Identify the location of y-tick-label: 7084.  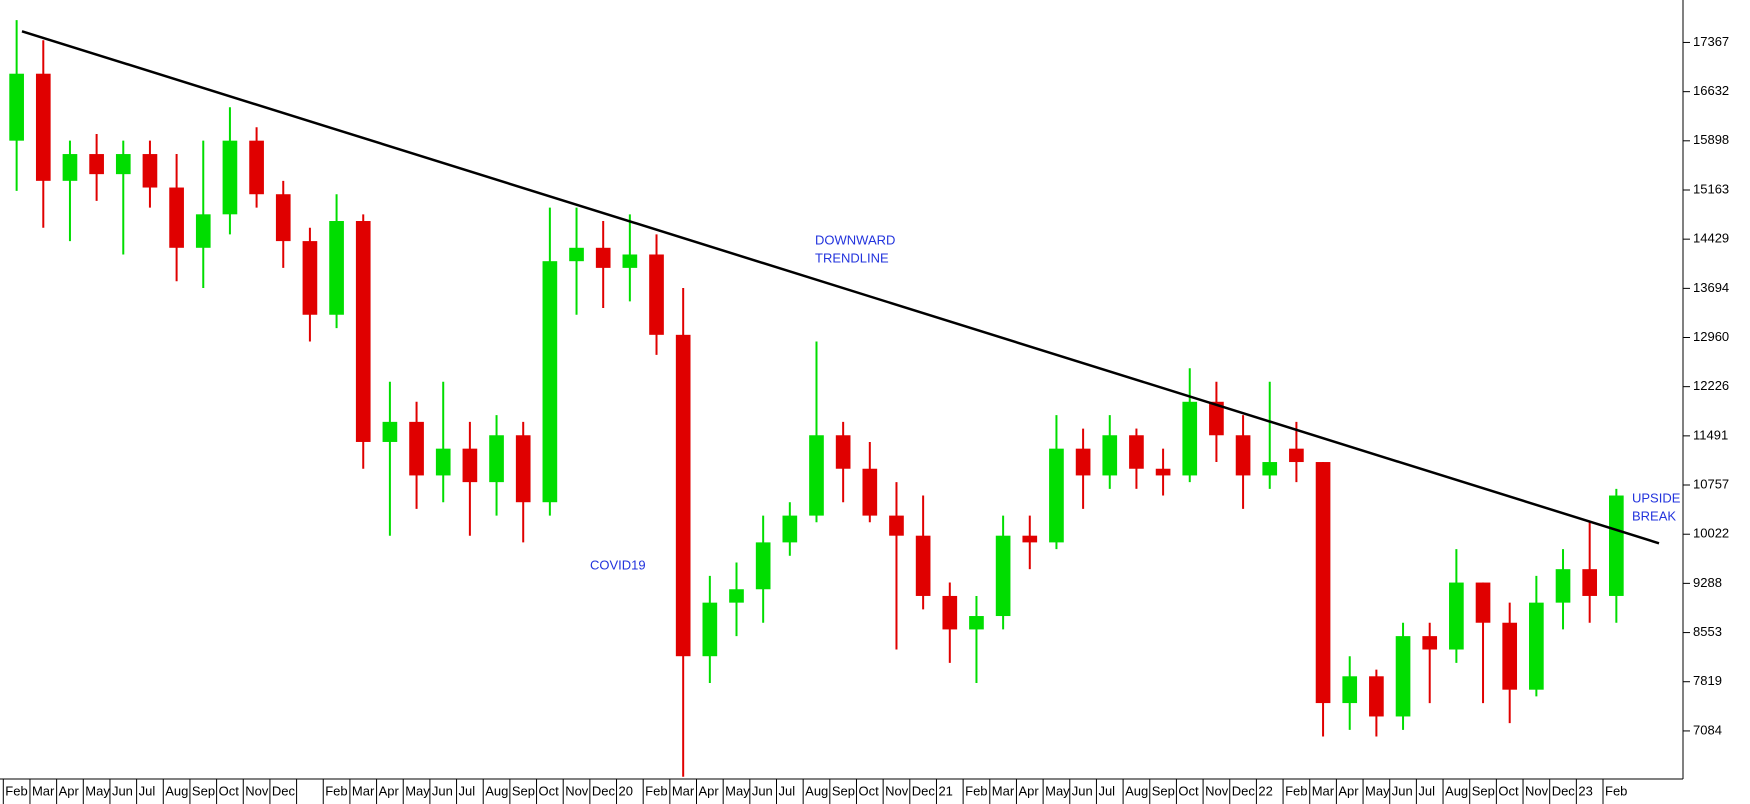
(1707, 729).